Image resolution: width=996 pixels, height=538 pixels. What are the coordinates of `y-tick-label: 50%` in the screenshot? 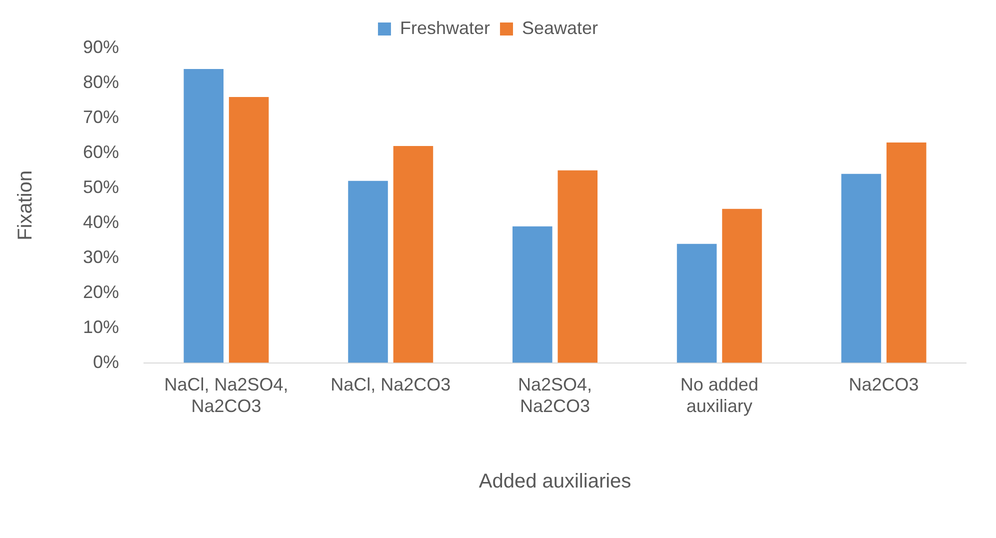 It's located at (101, 186).